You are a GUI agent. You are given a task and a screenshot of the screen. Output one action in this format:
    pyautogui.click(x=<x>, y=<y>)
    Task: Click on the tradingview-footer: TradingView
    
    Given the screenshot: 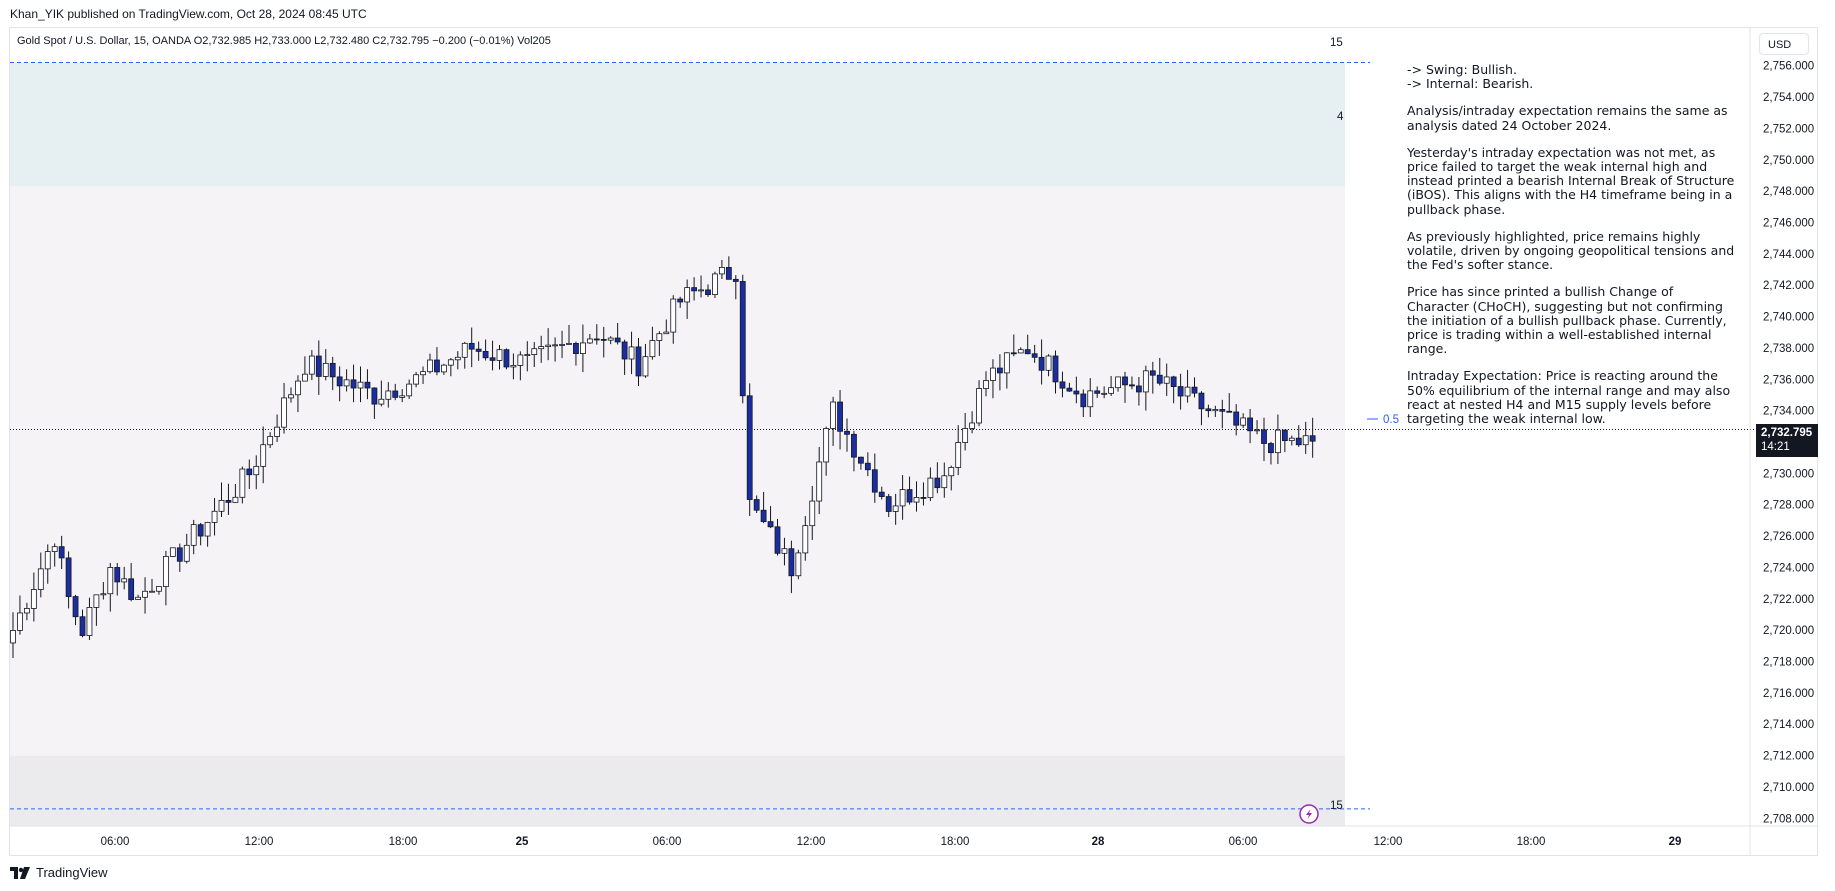 What is the action you would take?
    pyautogui.click(x=59, y=872)
    